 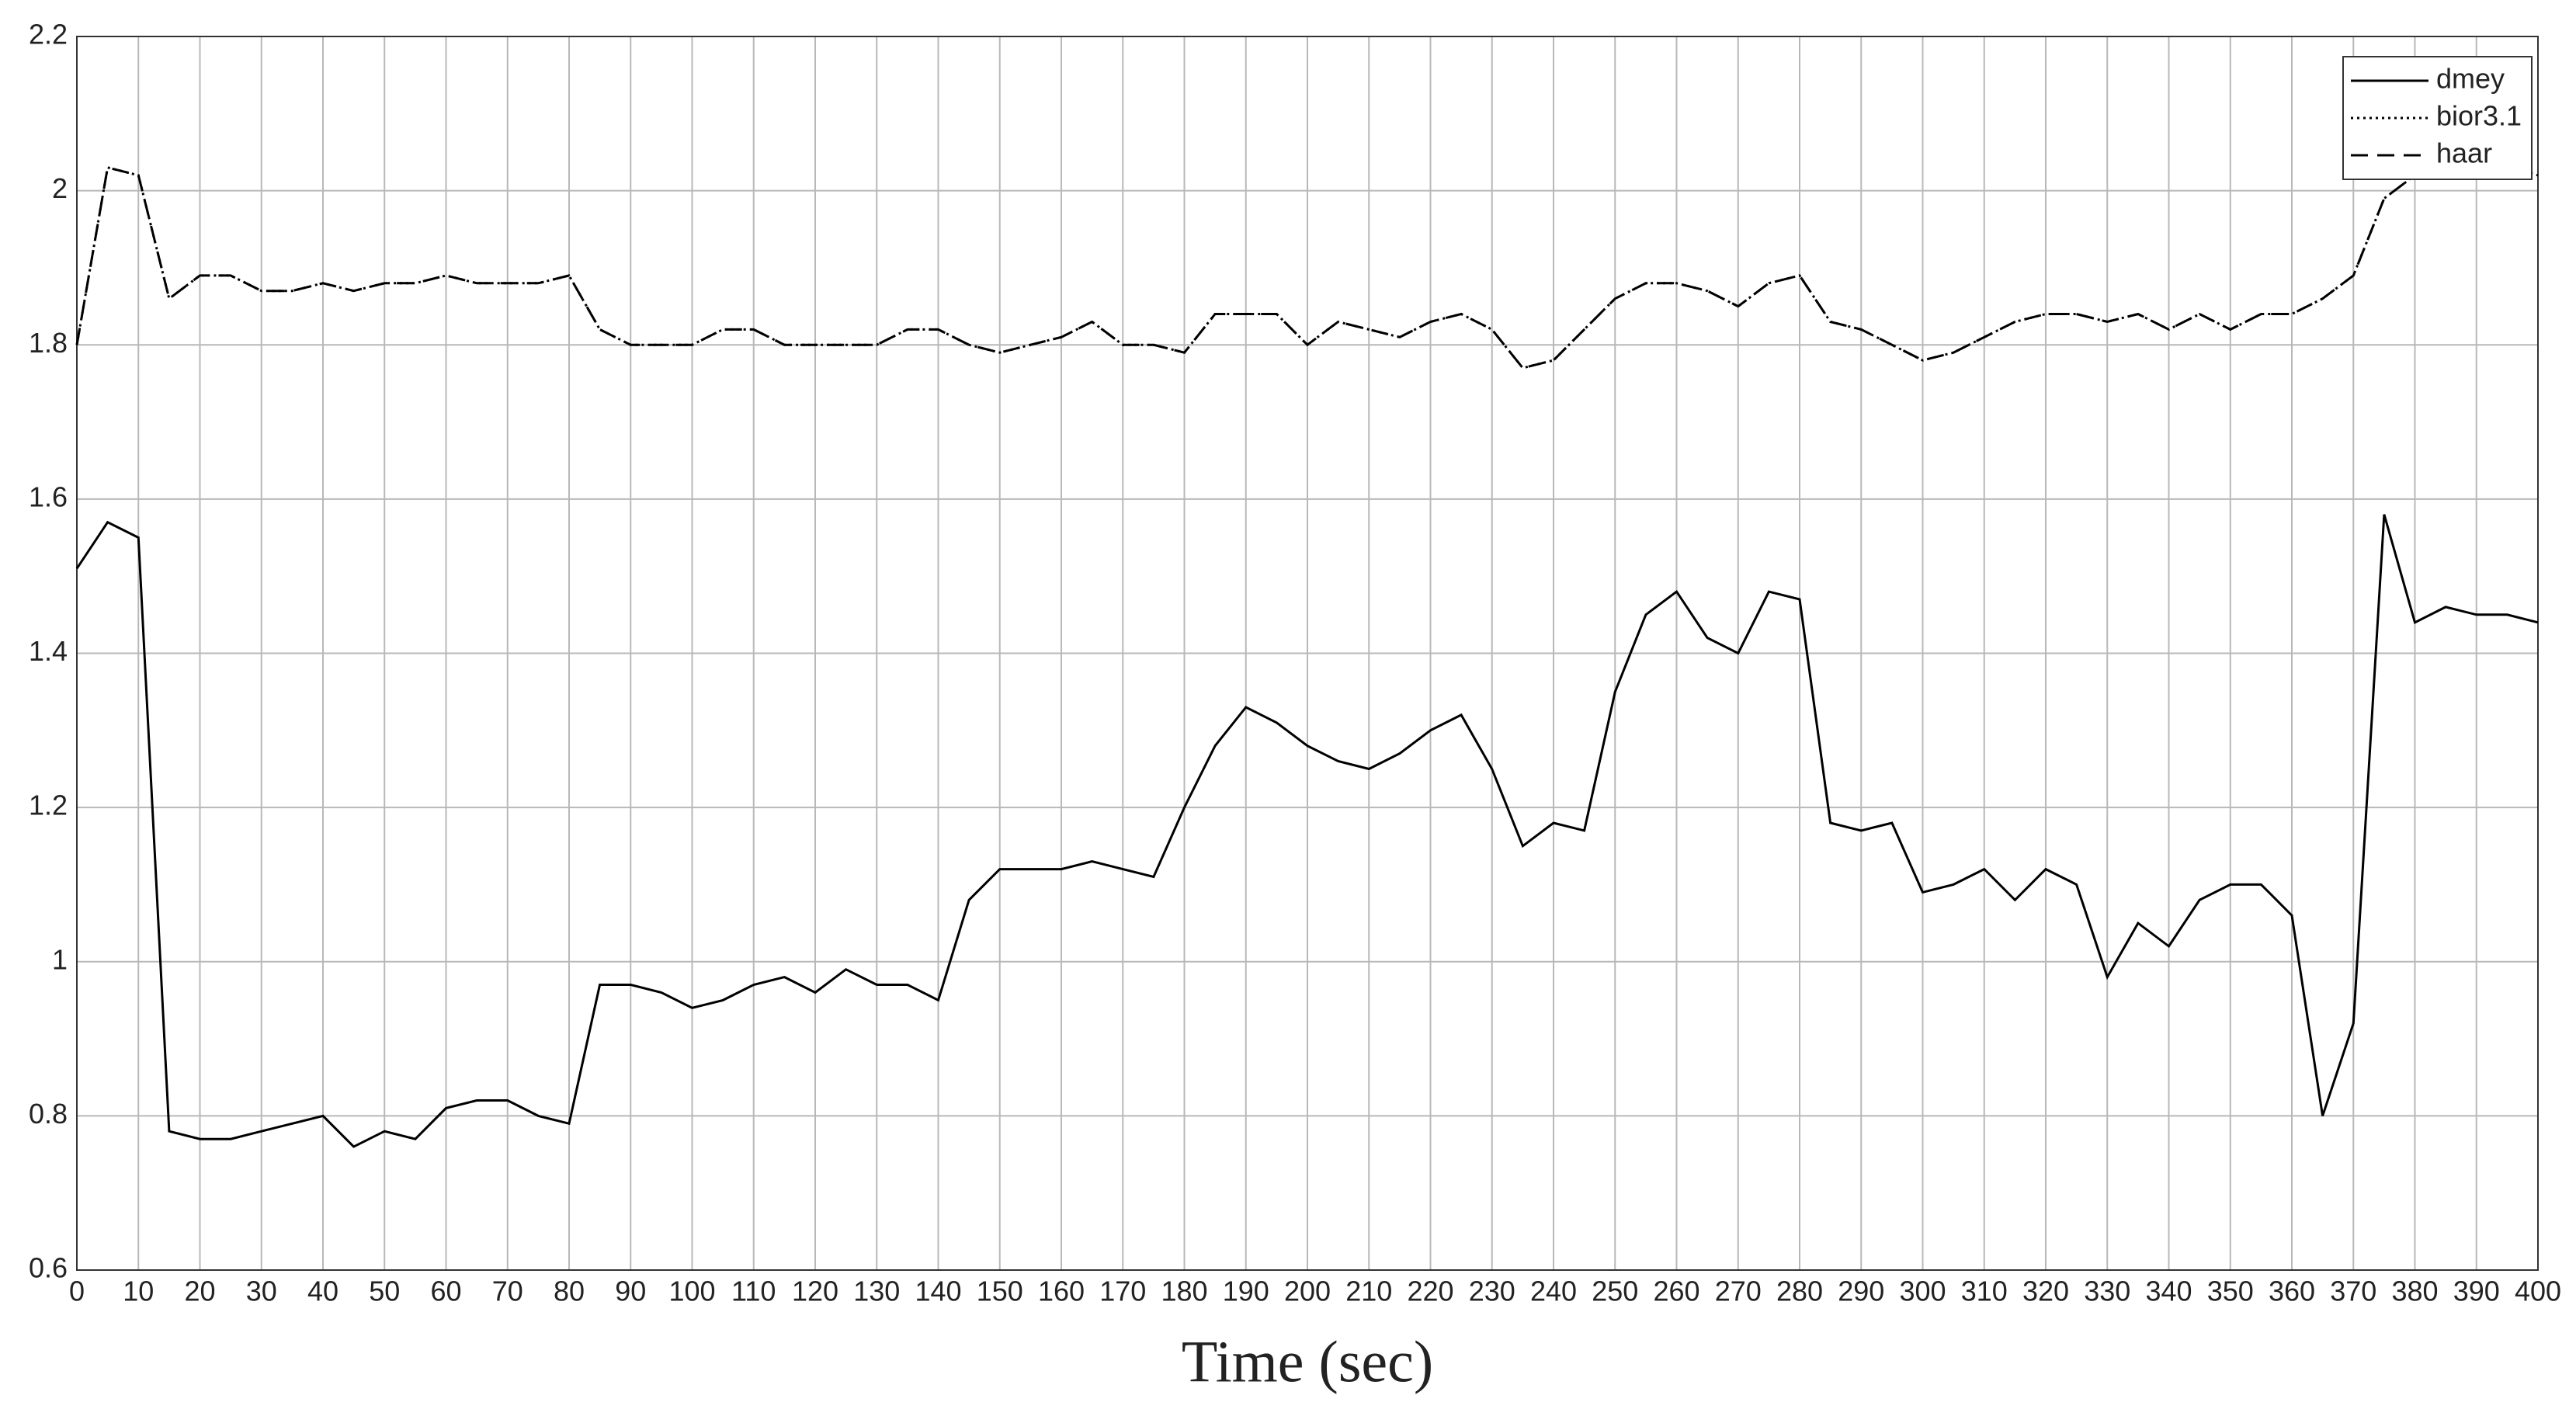 What do you see at coordinates (507, 1291) in the screenshot?
I see `x-tick-label: 70` at bounding box center [507, 1291].